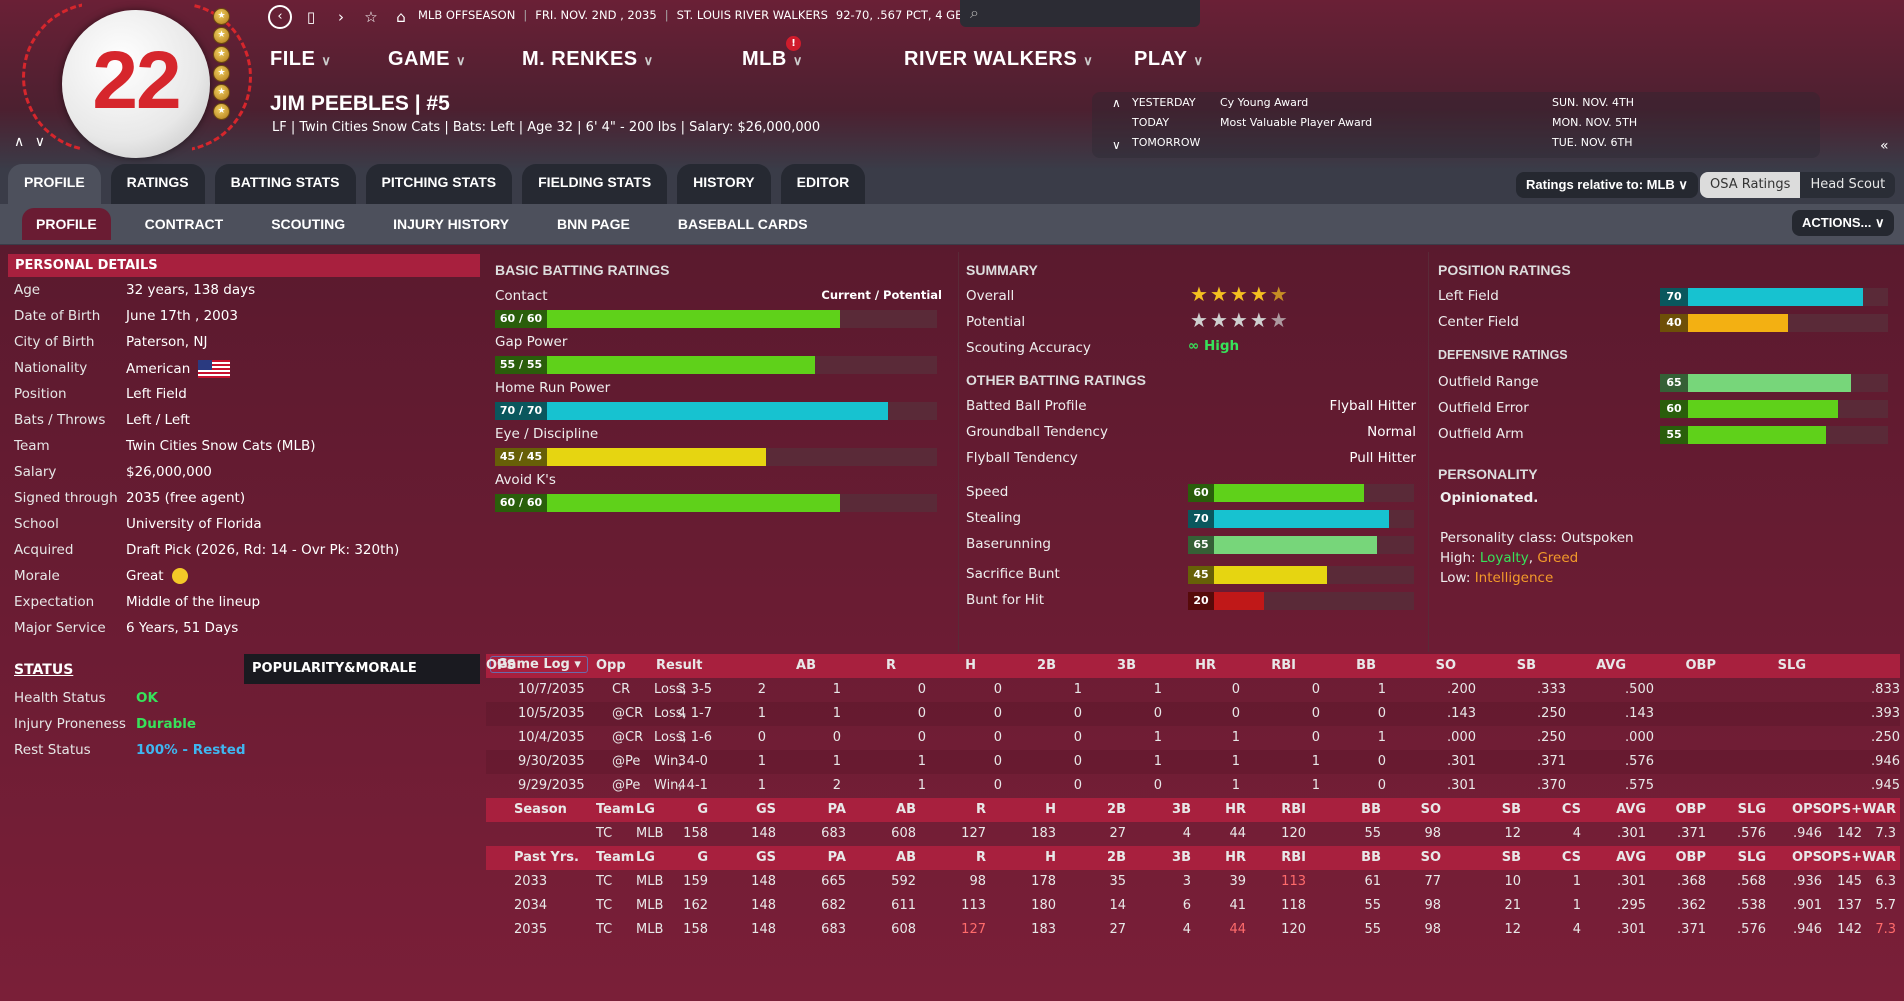 This screenshot has width=1904, height=1001. I want to click on menu-game: GAME ∨, so click(427, 59).